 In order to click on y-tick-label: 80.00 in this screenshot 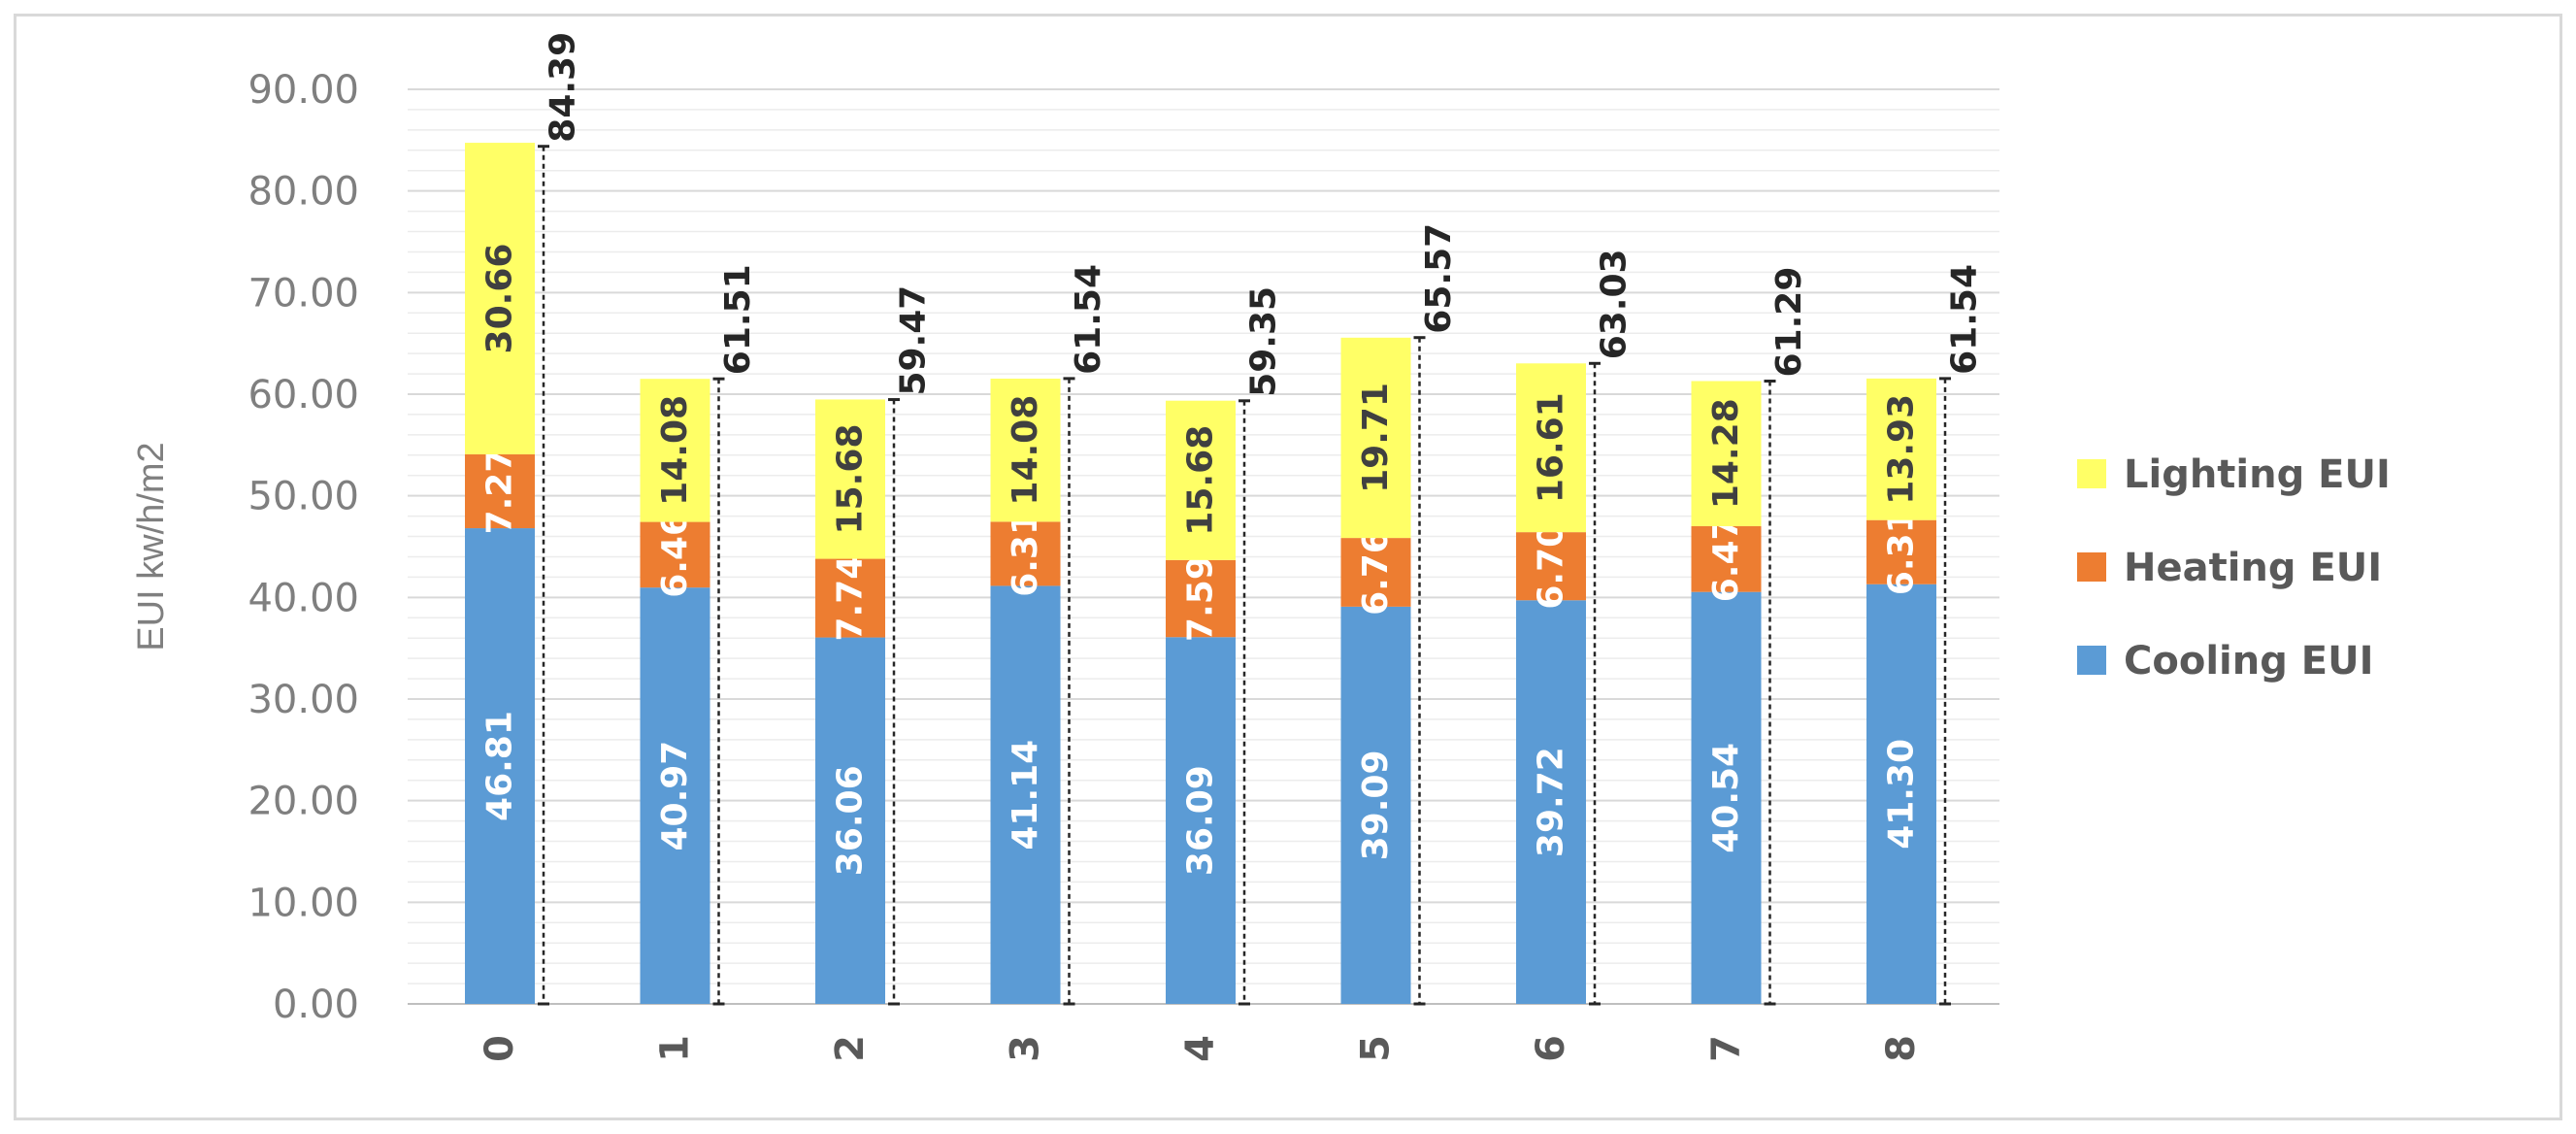, I will do `click(303, 192)`.